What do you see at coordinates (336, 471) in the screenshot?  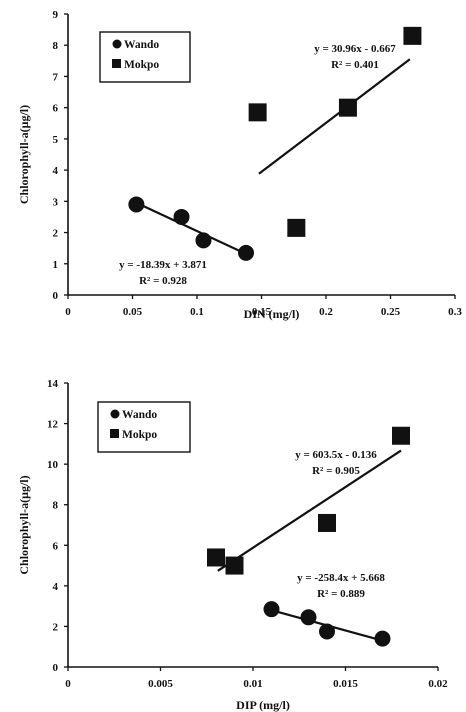 I see `r-squared-label: R² = 0.905` at bounding box center [336, 471].